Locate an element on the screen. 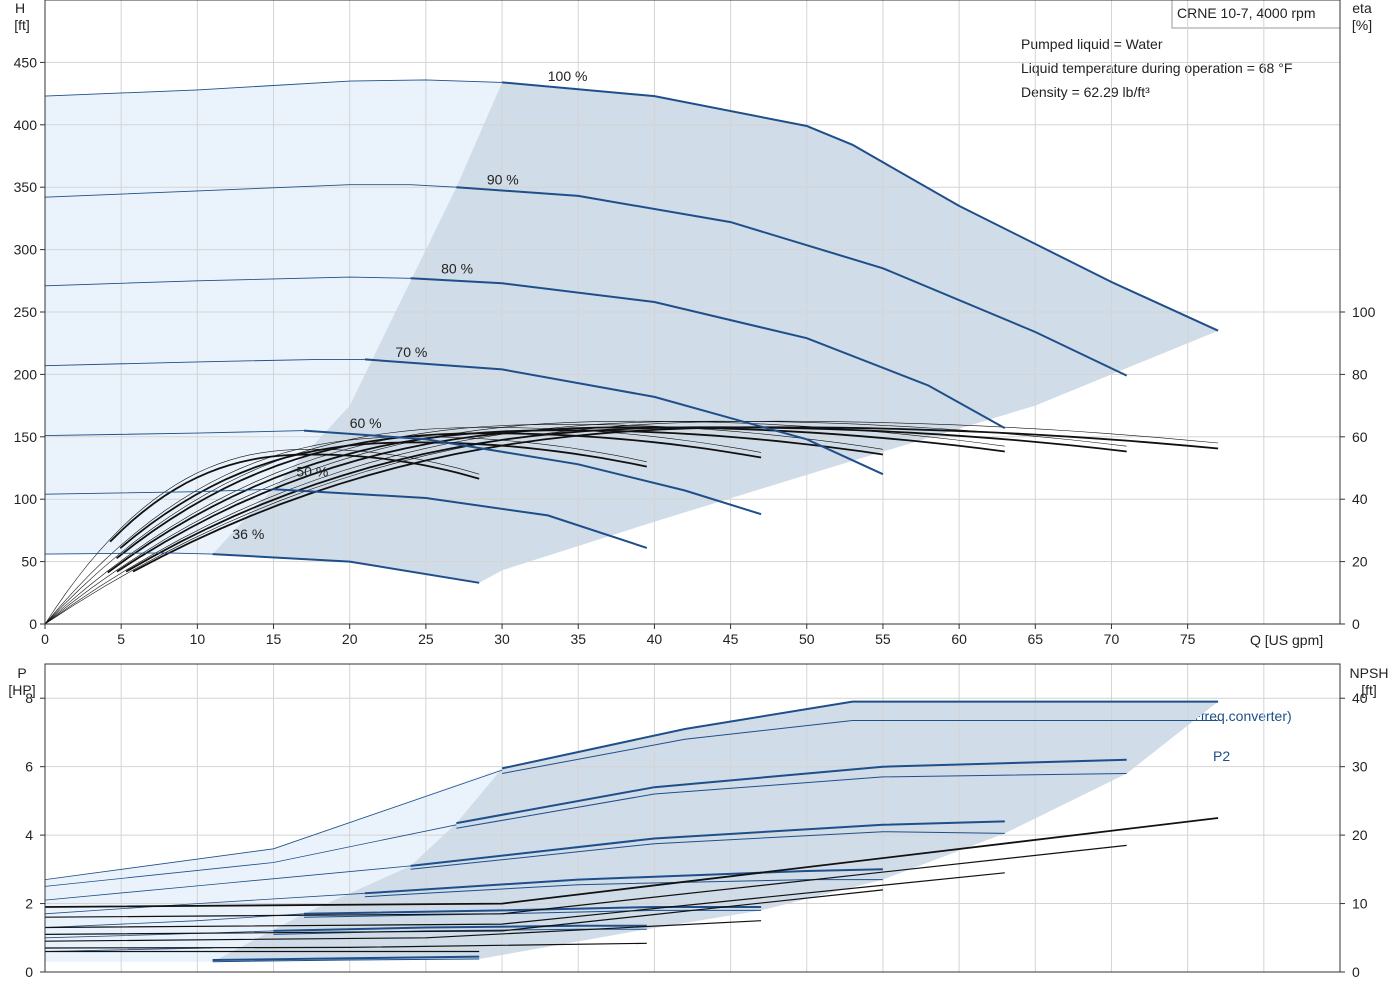  power-tick-label-8: 8 is located at coordinates (29, 698).